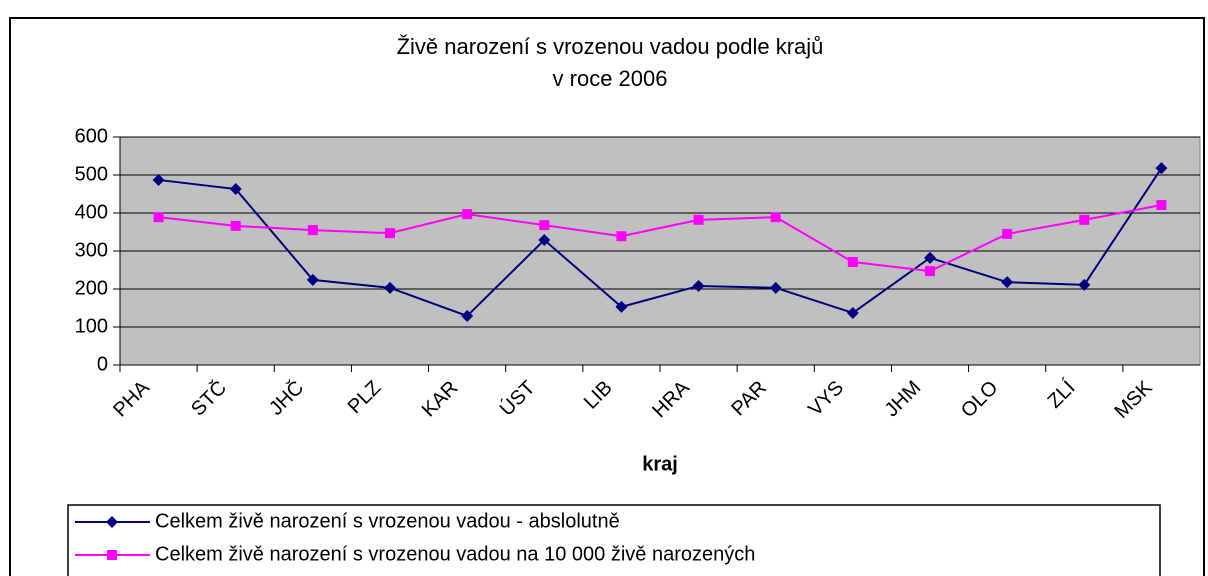  What do you see at coordinates (91, 212) in the screenshot?
I see `y-tick-label: 400` at bounding box center [91, 212].